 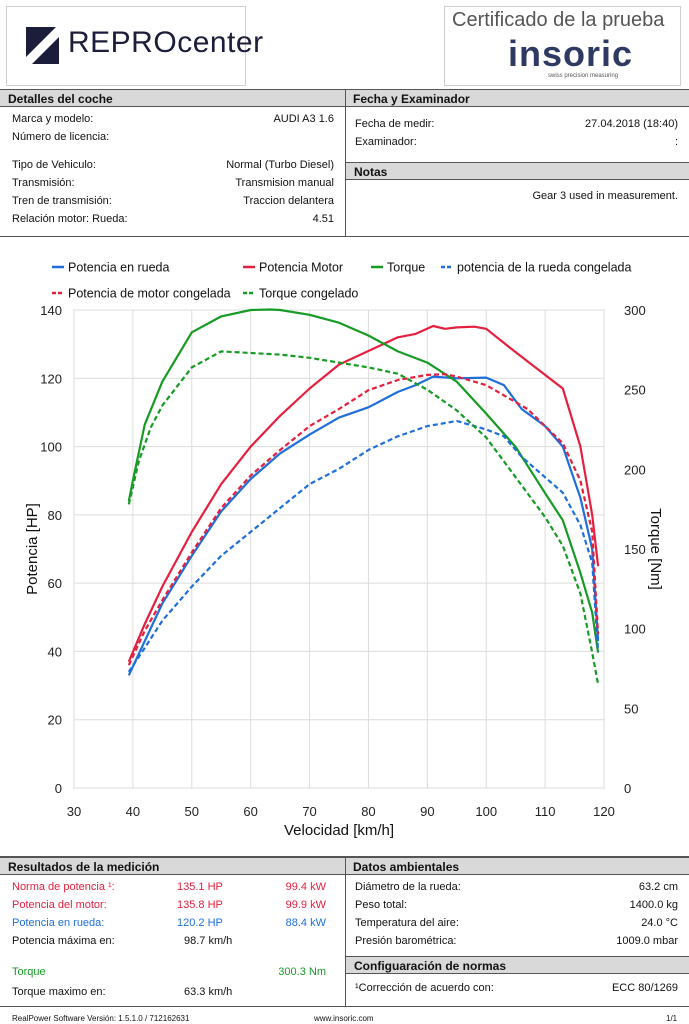 What do you see at coordinates (149, 294) in the screenshot?
I see `legend-label: Potencia de motor congelada` at bounding box center [149, 294].